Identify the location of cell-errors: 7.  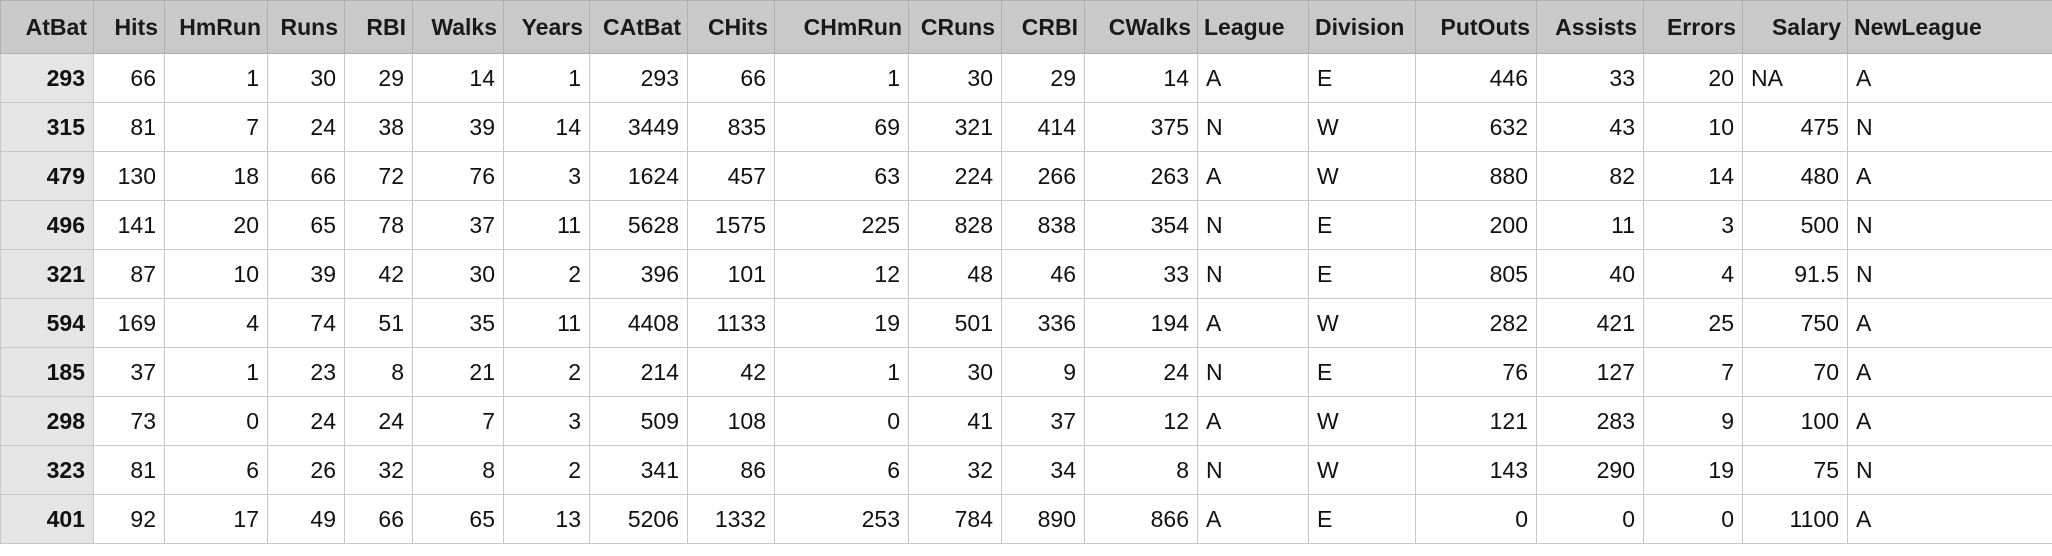
(1693, 372).